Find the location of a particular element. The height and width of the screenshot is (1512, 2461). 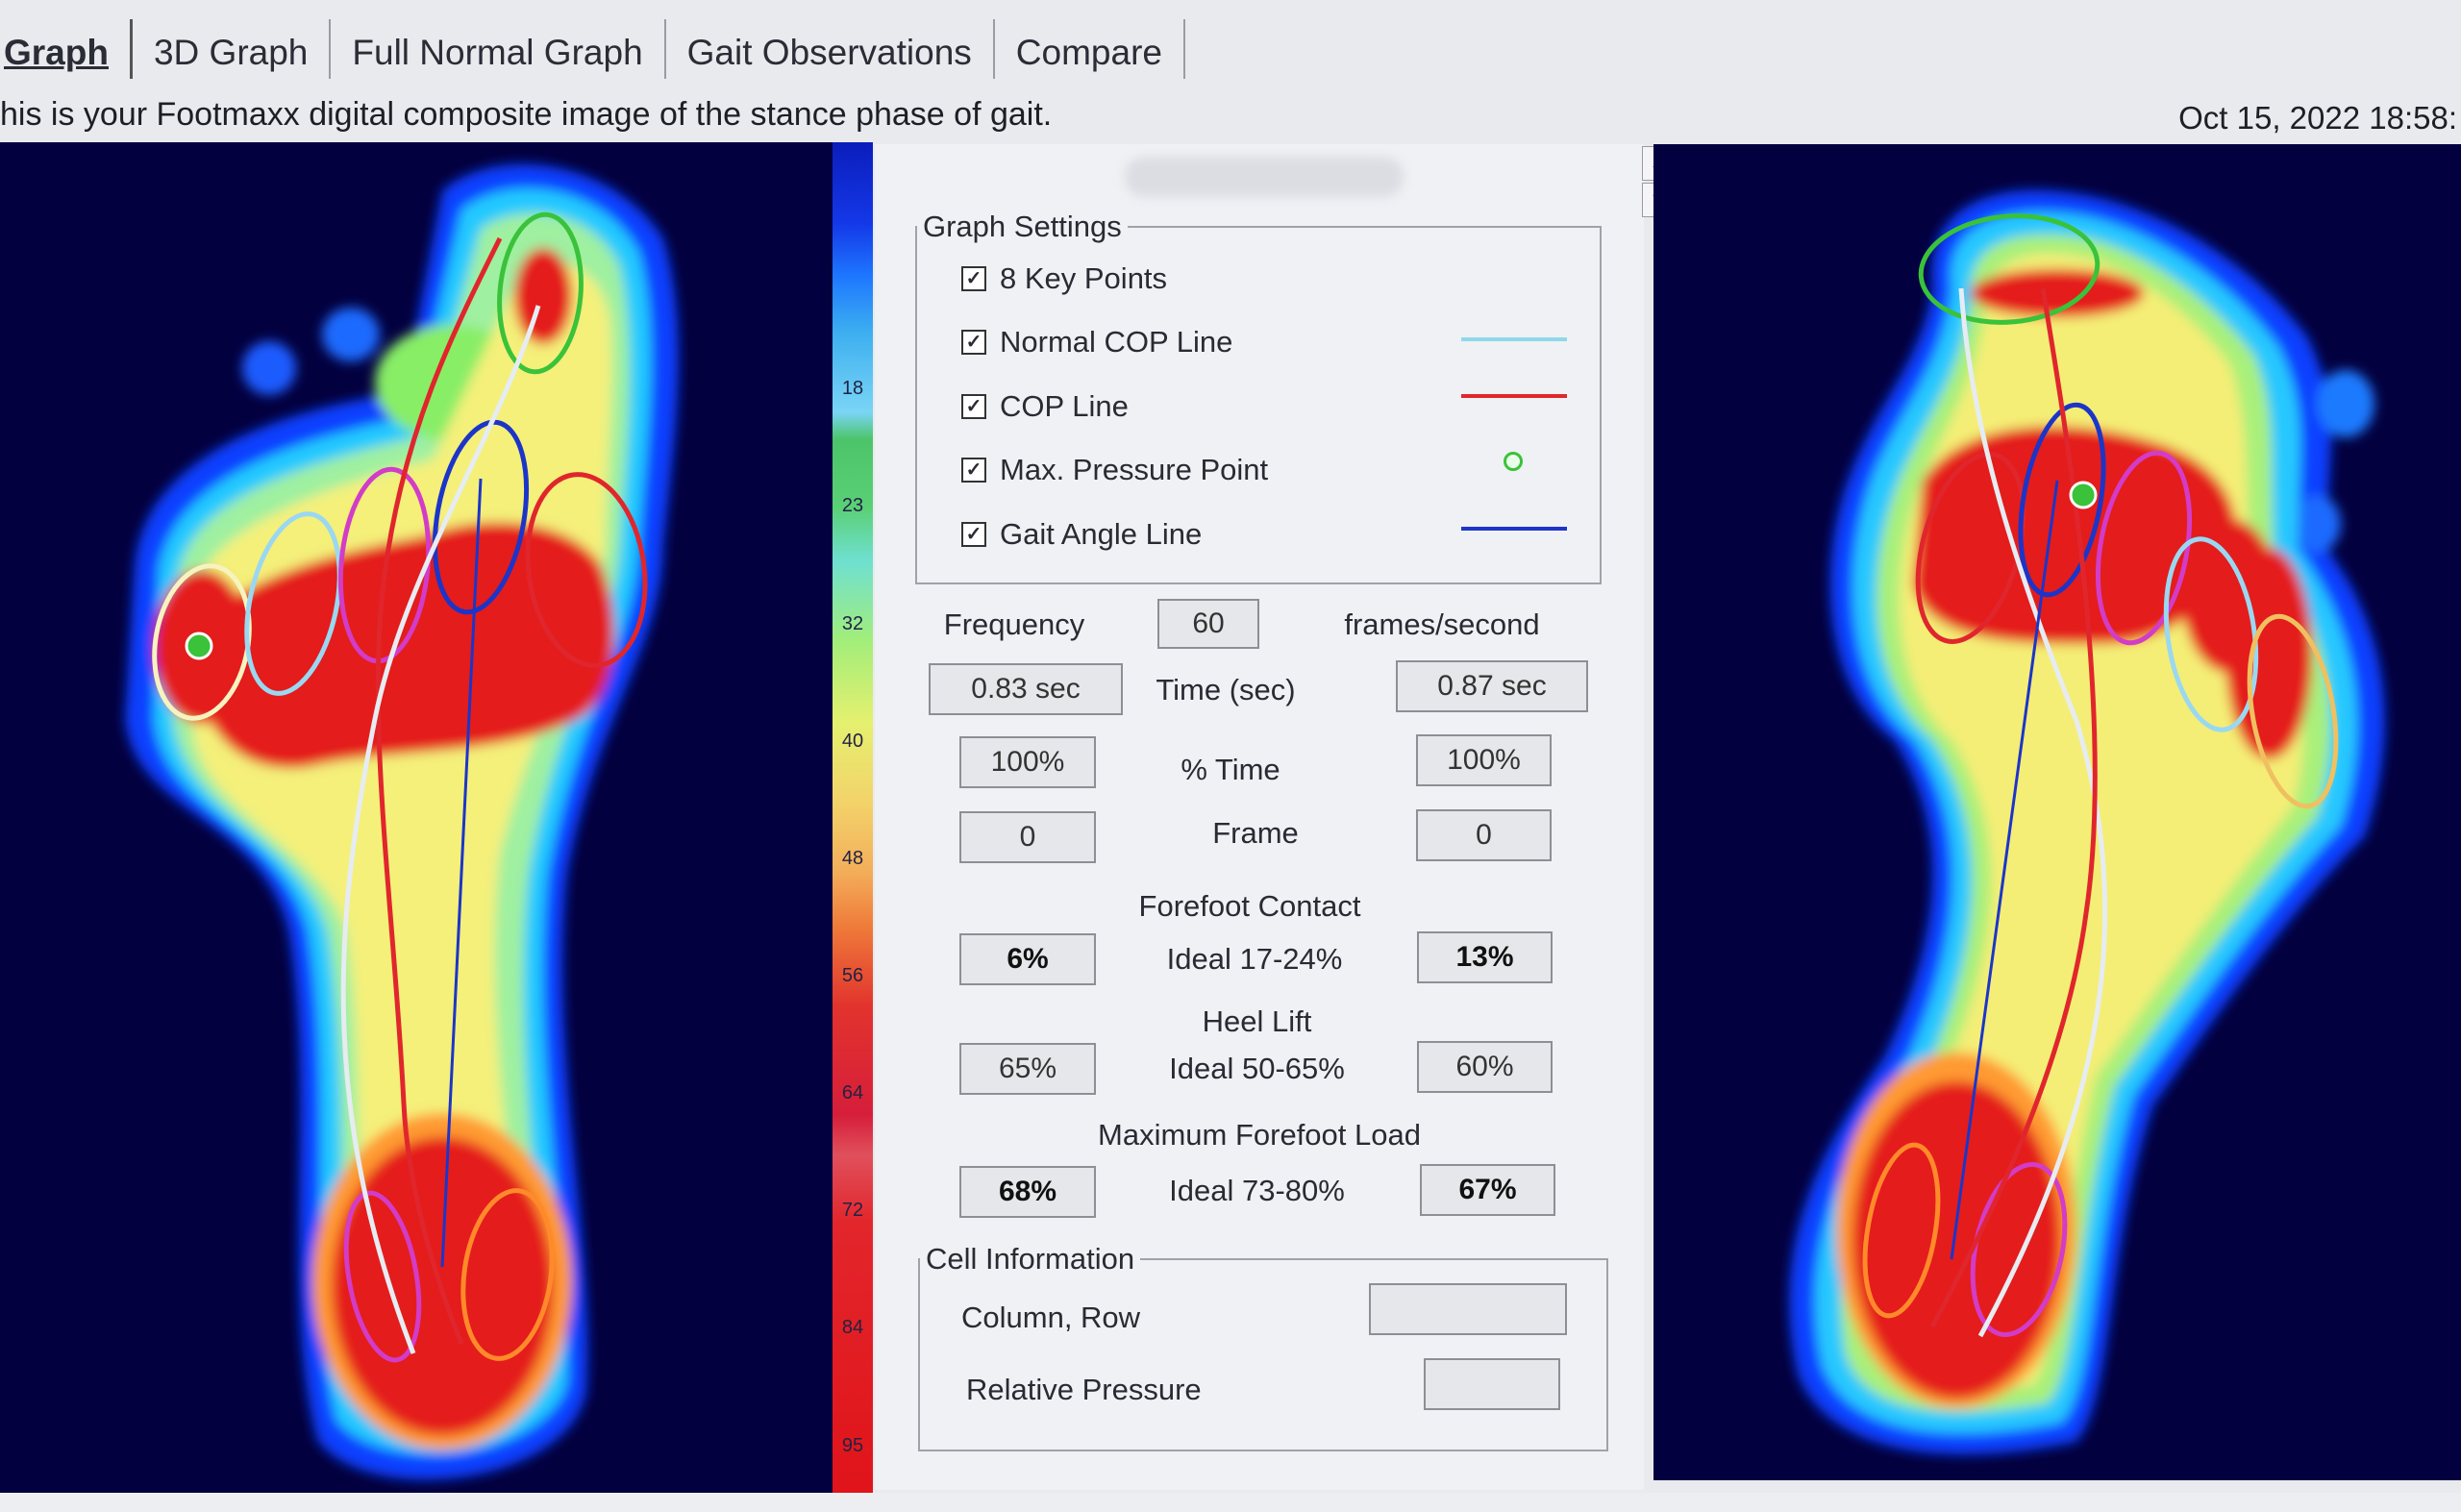

tab-graph: Graph is located at coordinates (66, 49).